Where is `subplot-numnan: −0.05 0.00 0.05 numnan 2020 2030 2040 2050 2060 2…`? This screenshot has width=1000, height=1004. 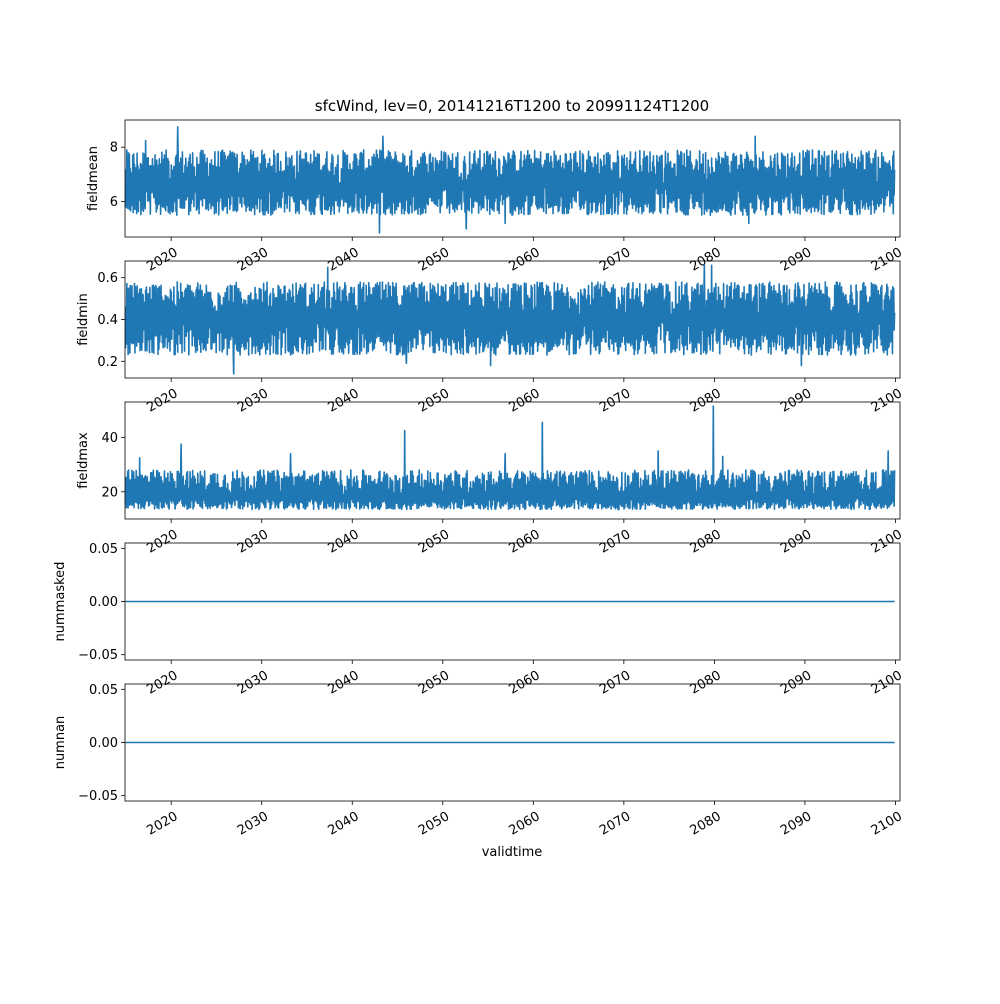 subplot-numnan: −0.05 0.00 0.05 numnan 2020 2030 2040 2050 2060 2… is located at coordinates (479, 761).